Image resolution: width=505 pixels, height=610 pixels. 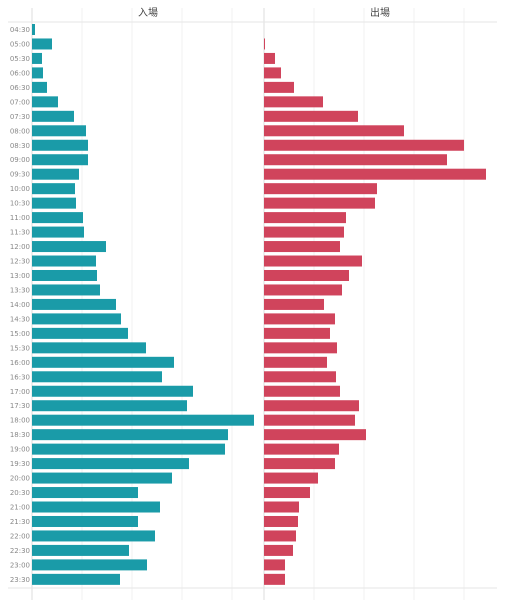 What do you see at coordinates (20, 30) in the screenshot?
I see `time-tick-label: 04:30` at bounding box center [20, 30].